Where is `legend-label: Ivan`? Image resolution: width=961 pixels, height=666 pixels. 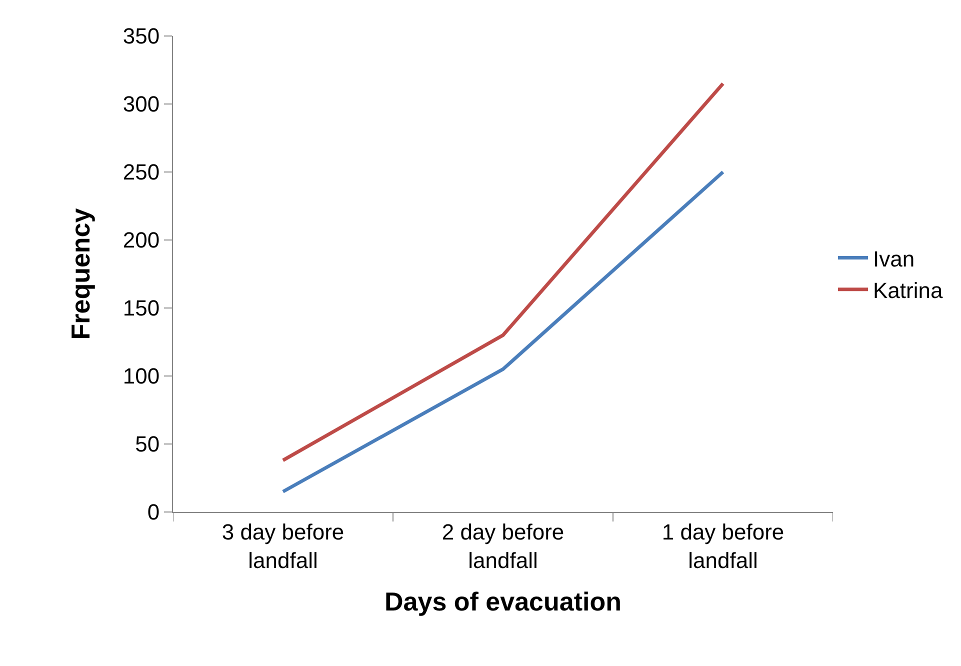 legend-label: Ivan is located at coordinates (894, 259).